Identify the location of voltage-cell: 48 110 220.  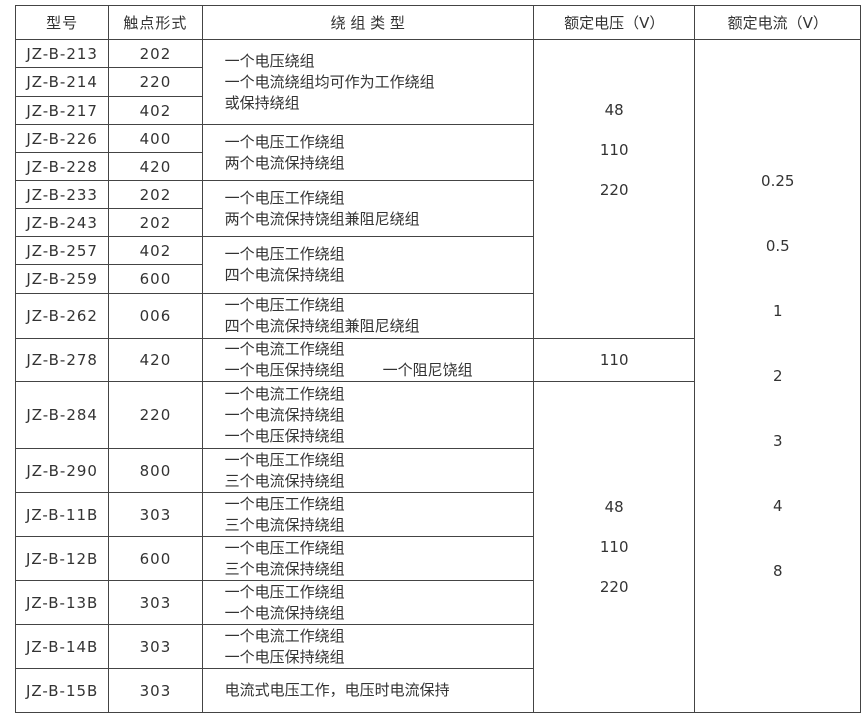
(614, 189).